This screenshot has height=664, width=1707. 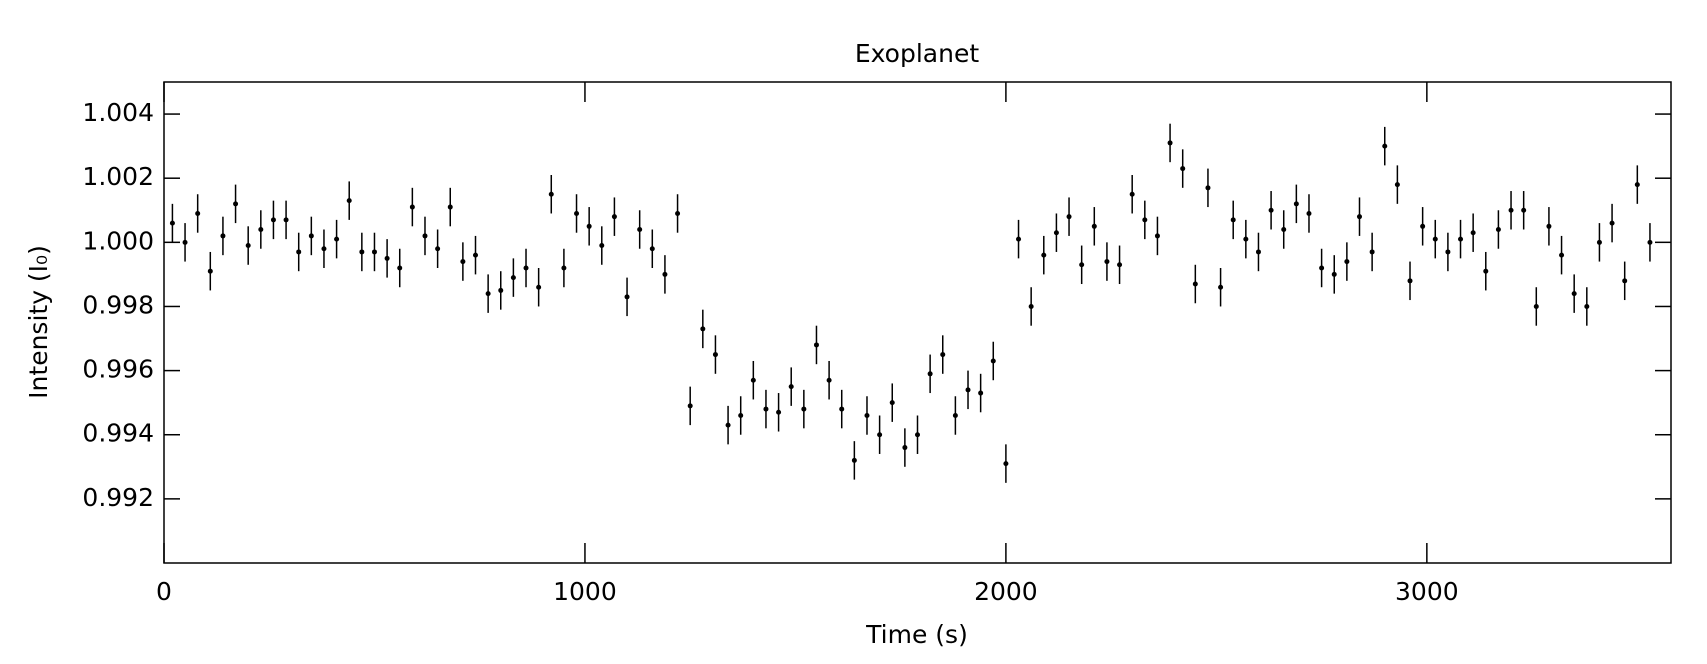 I want to click on chart-title: Exoplanet, so click(x=917, y=53).